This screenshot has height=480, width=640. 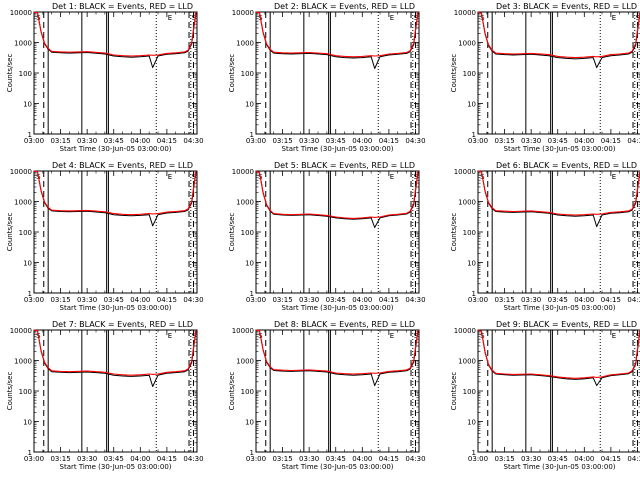 I want to click on chart-title: Det 9: BLACK = Events, RED = LLD, so click(x=566, y=324).